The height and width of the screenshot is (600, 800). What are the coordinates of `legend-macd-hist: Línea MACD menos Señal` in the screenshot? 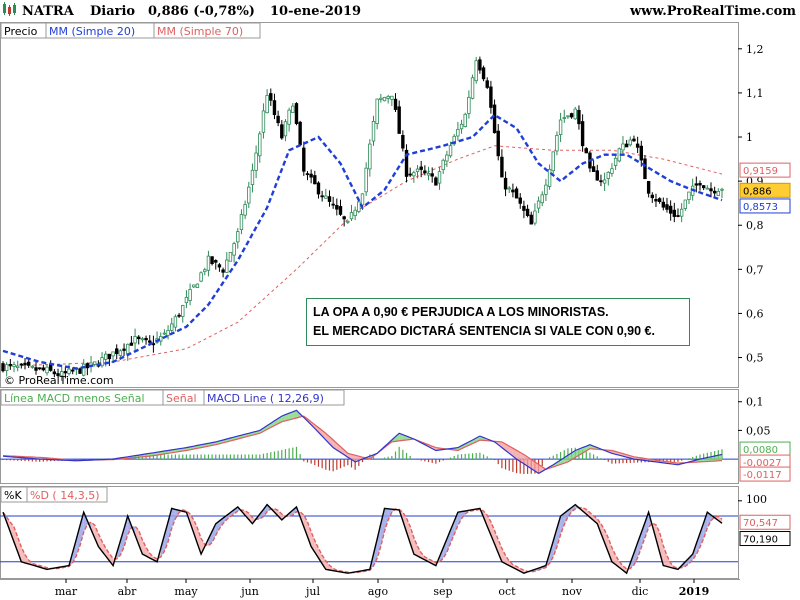 It's located at (74, 398).